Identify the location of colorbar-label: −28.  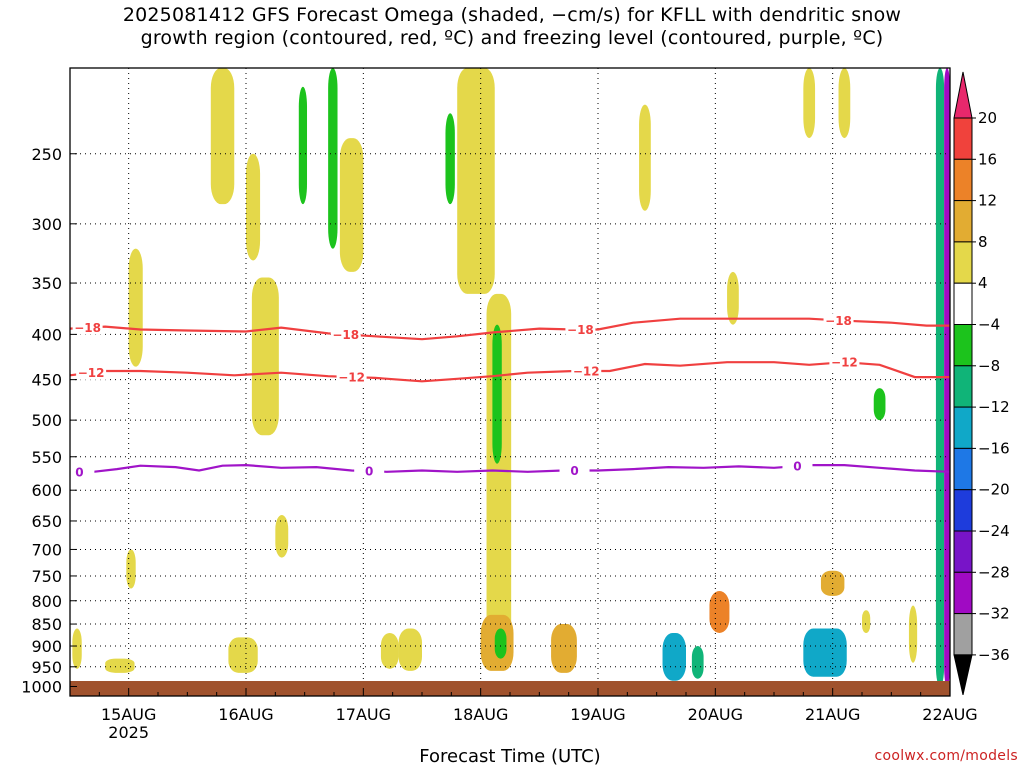
(994, 572).